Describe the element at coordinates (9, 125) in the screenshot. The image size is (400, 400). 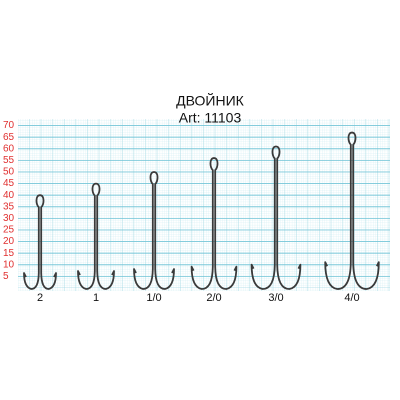
I see `scale-label: 70` at that location.